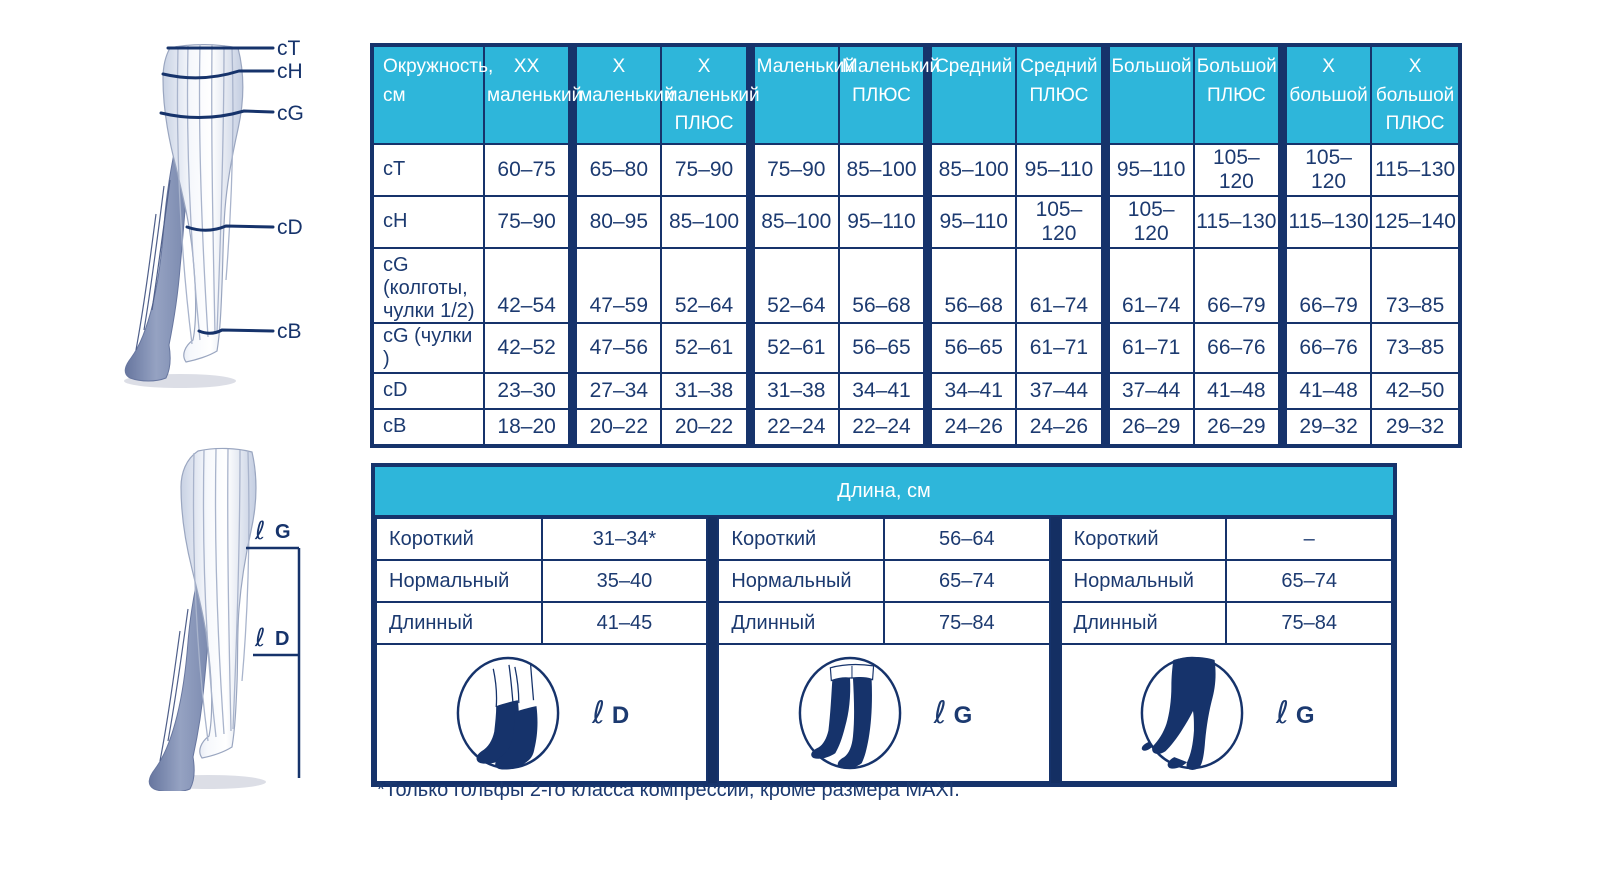 The image size is (1600, 872). What do you see at coordinates (1309, 539) in the screenshot?
I see `length-range-value: –` at bounding box center [1309, 539].